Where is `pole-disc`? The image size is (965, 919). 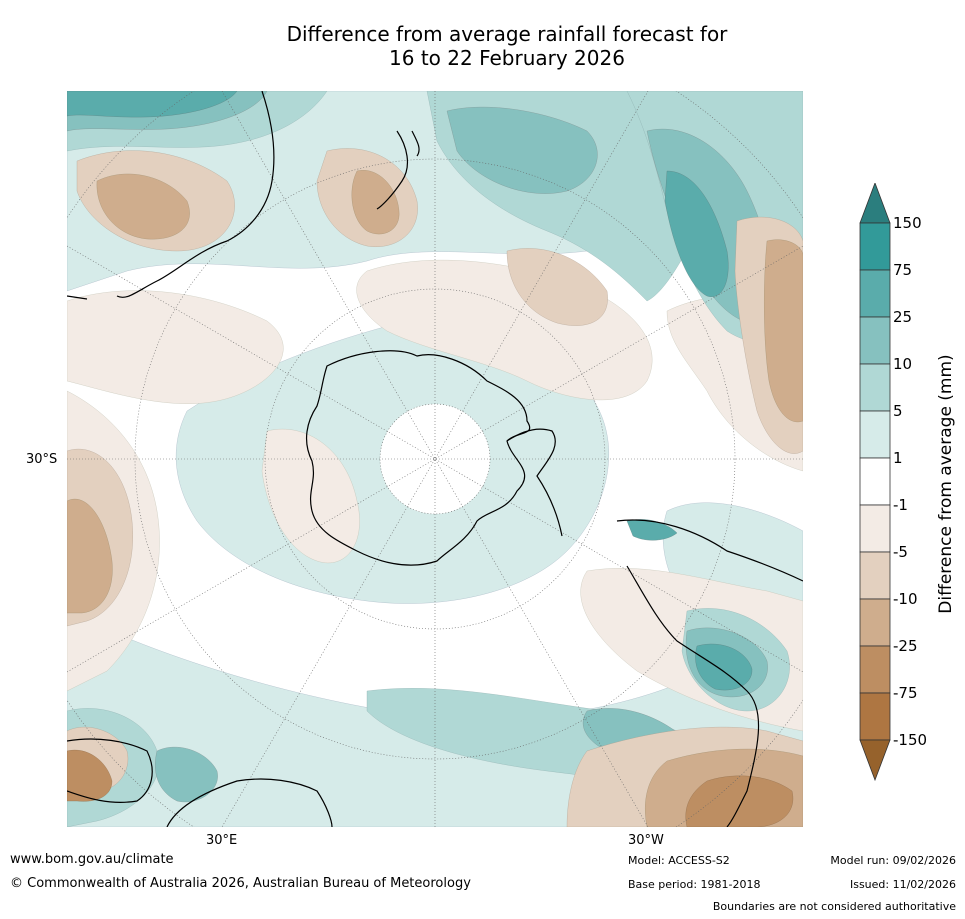 pole-disc is located at coordinates (435, 459).